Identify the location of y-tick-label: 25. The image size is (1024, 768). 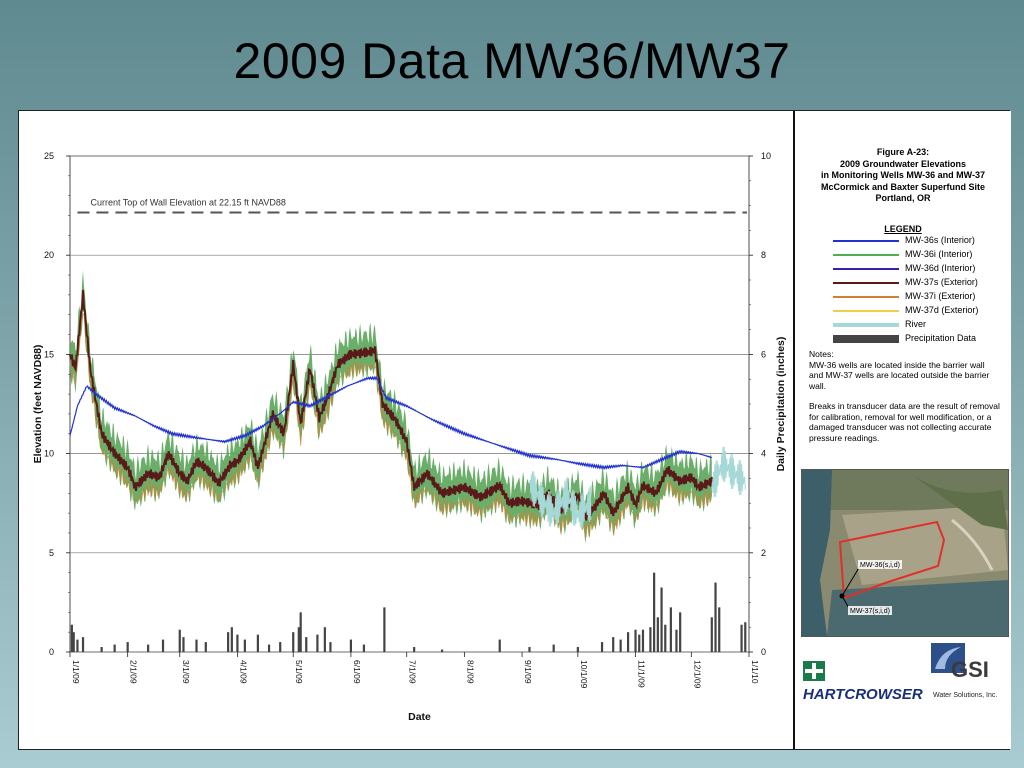
(49, 156).